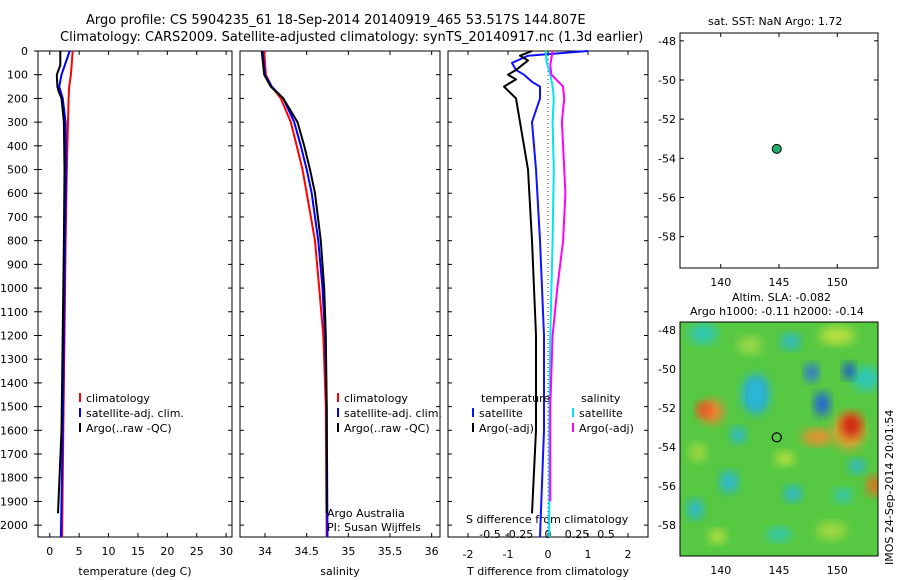  I want to click on depth-tick-label: 2000, so click(14, 525).